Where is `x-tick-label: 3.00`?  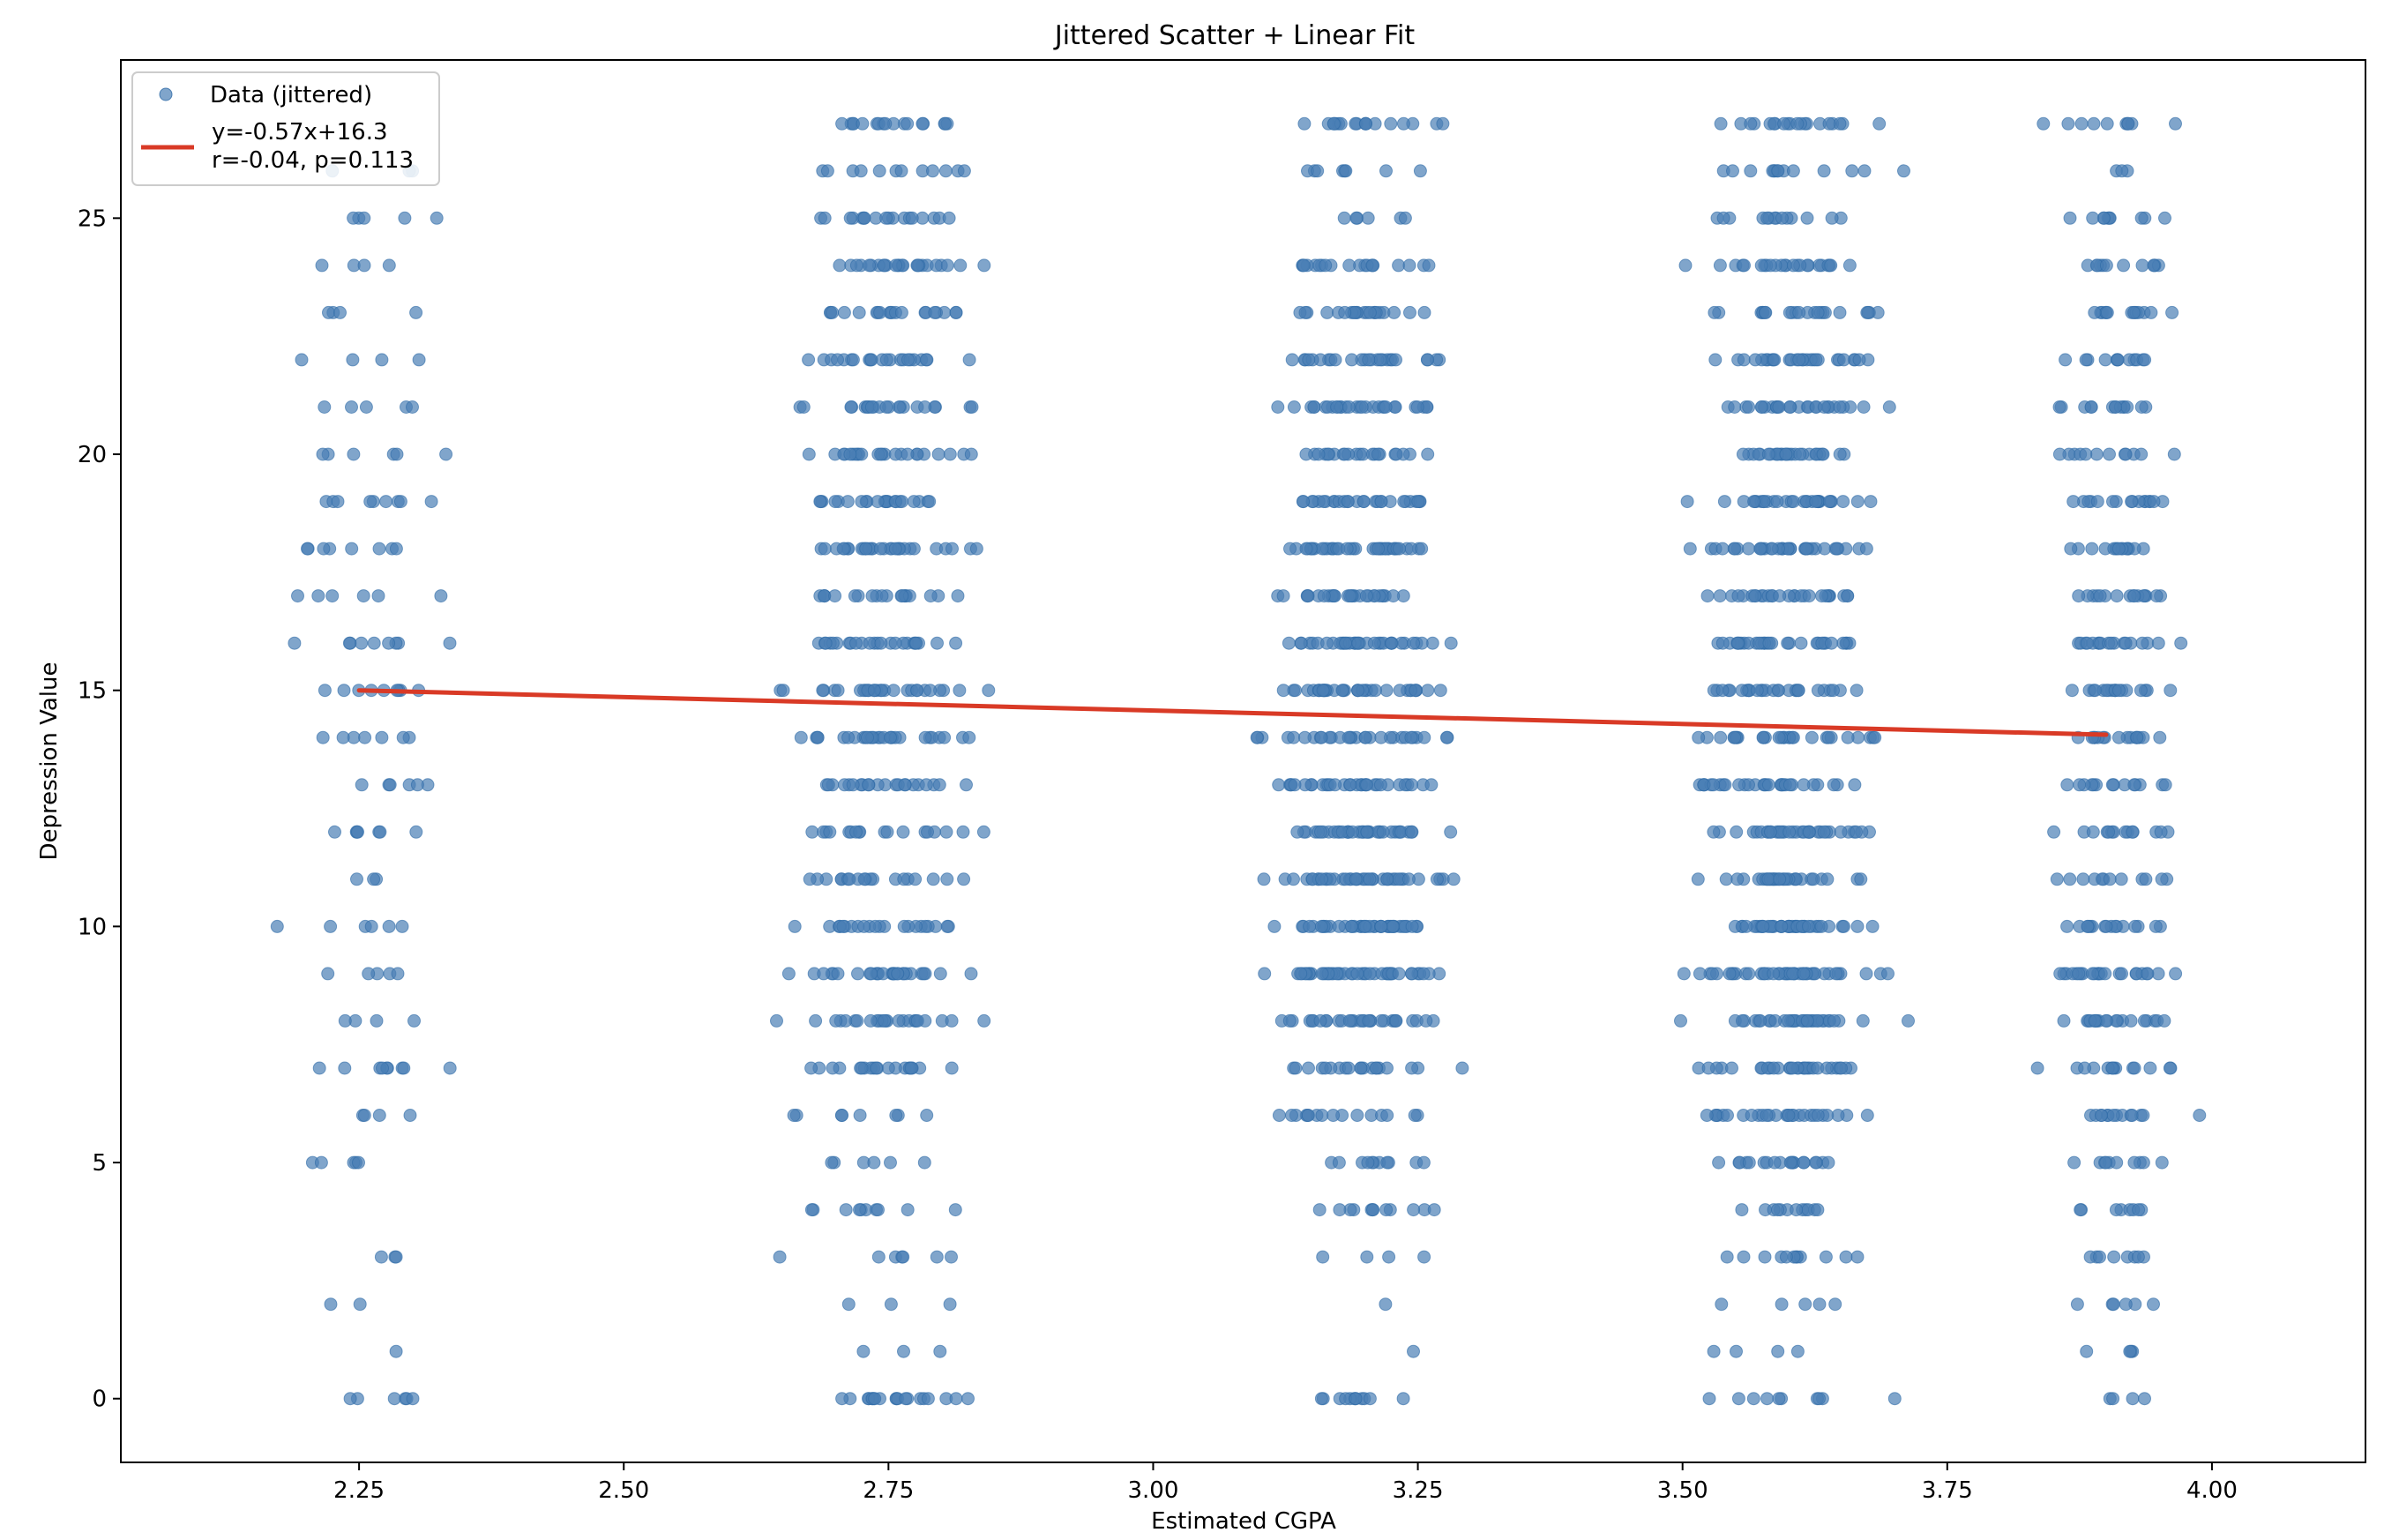
x-tick-label: 3.00 is located at coordinates (1153, 1490).